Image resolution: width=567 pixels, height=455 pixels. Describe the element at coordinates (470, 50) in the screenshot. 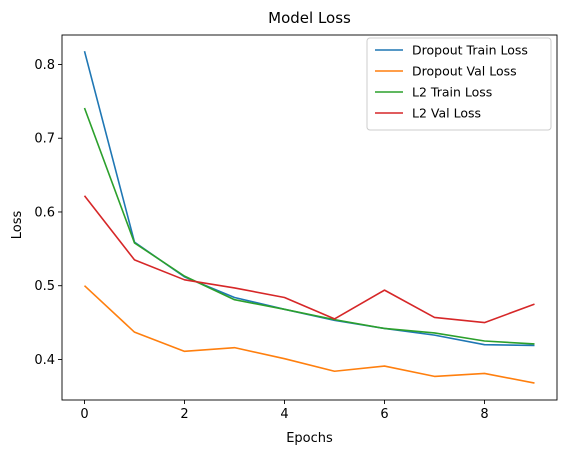

I see `legend-label-0: Dropout Train Loss` at that location.